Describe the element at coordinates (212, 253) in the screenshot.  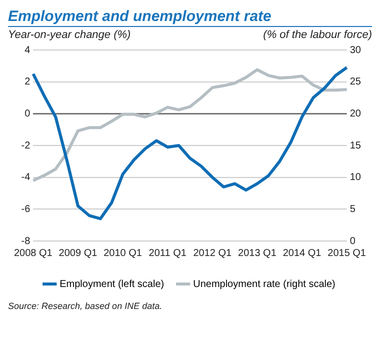
I see `x-tick-label: 2012 Q1` at that location.